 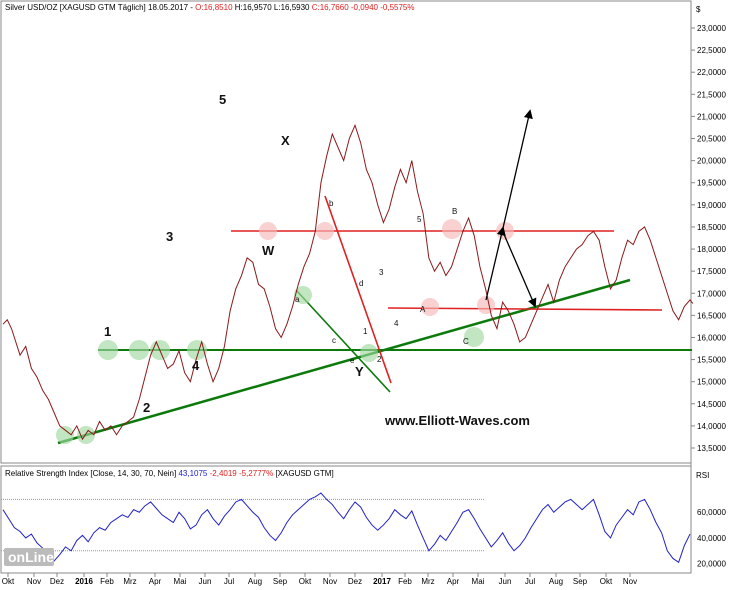 I want to click on minor-label-d: d, so click(x=361, y=283).